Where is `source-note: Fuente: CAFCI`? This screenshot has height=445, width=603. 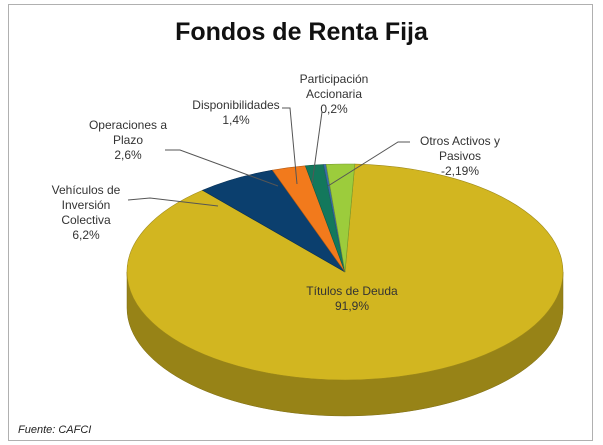 source-note: Fuente: CAFCI is located at coordinates (55, 430).